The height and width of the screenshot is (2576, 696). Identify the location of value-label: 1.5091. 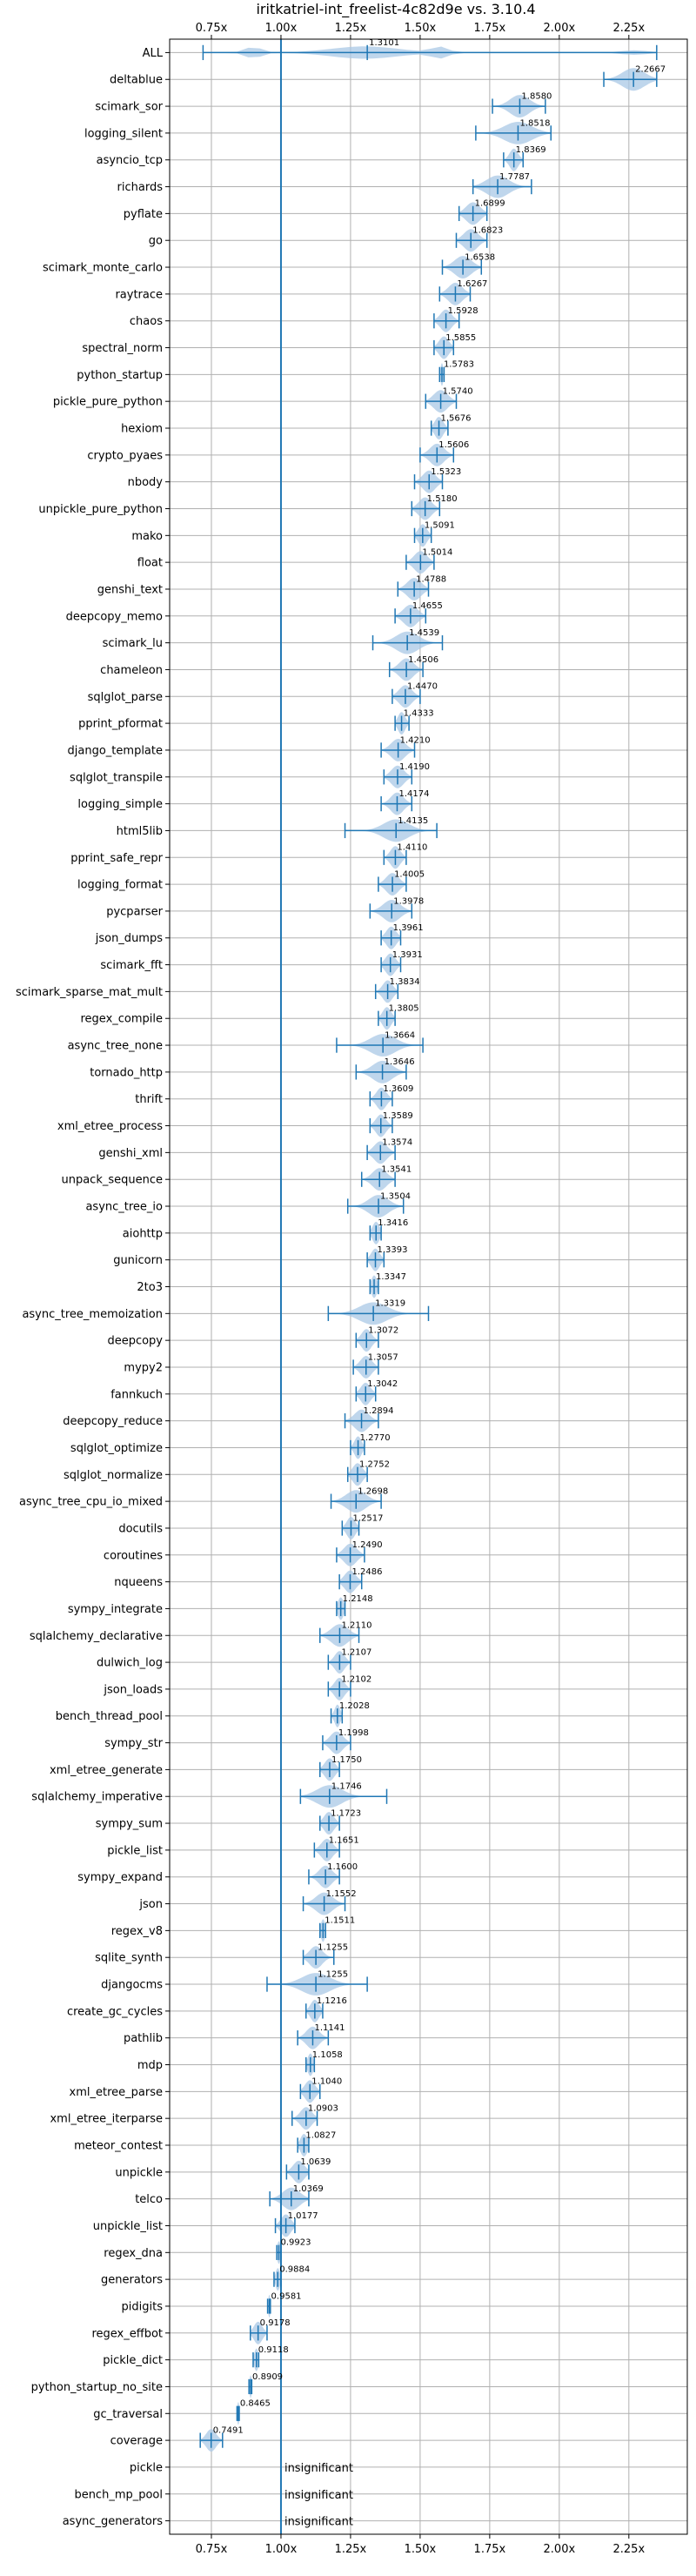
(440, 526).